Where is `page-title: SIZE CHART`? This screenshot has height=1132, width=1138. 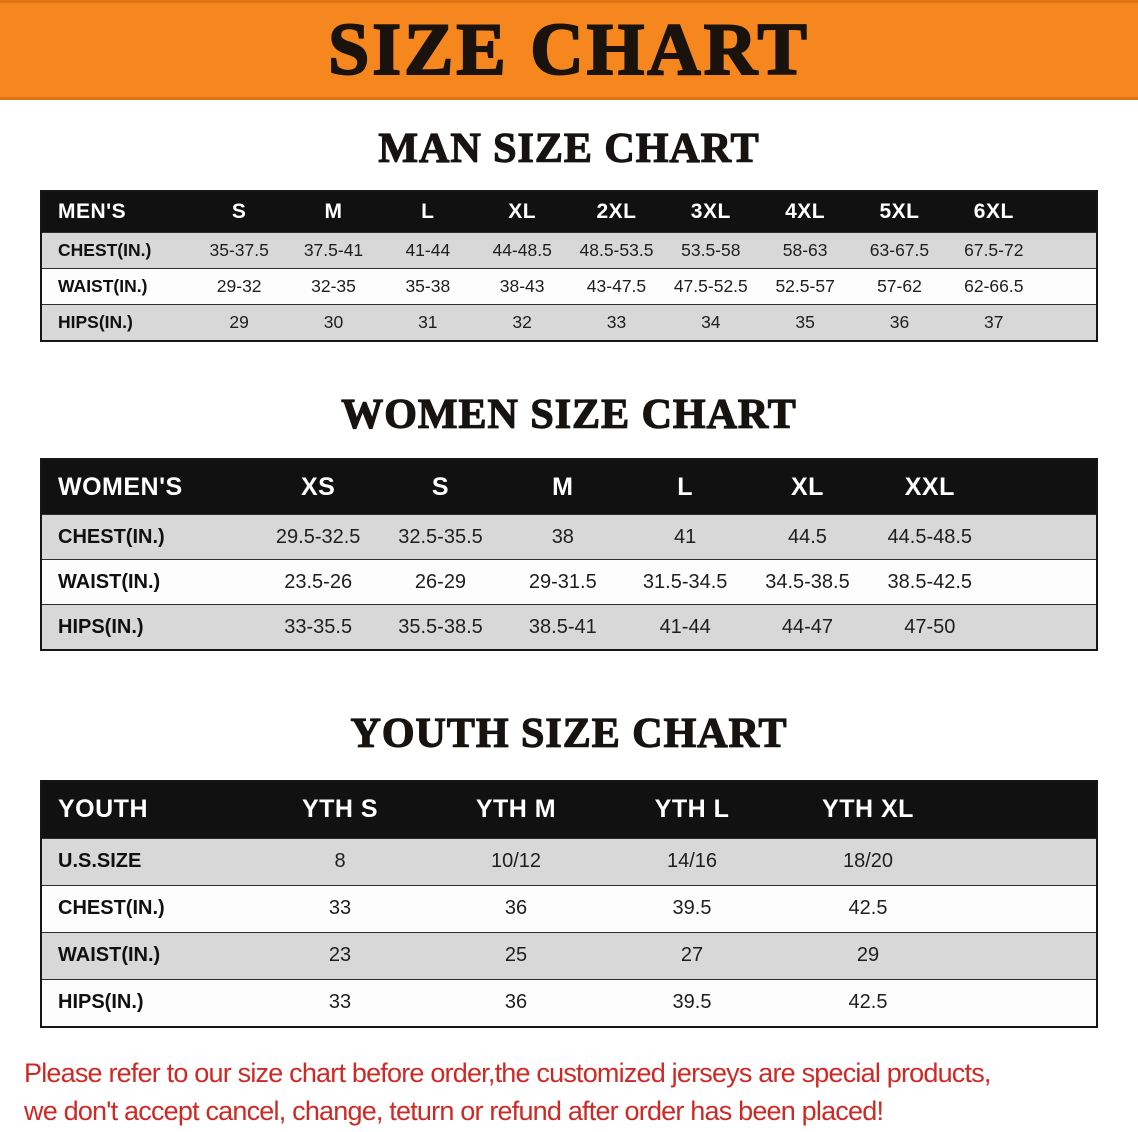
page-title: SIZE CHART is located at coordinates (568, 50).